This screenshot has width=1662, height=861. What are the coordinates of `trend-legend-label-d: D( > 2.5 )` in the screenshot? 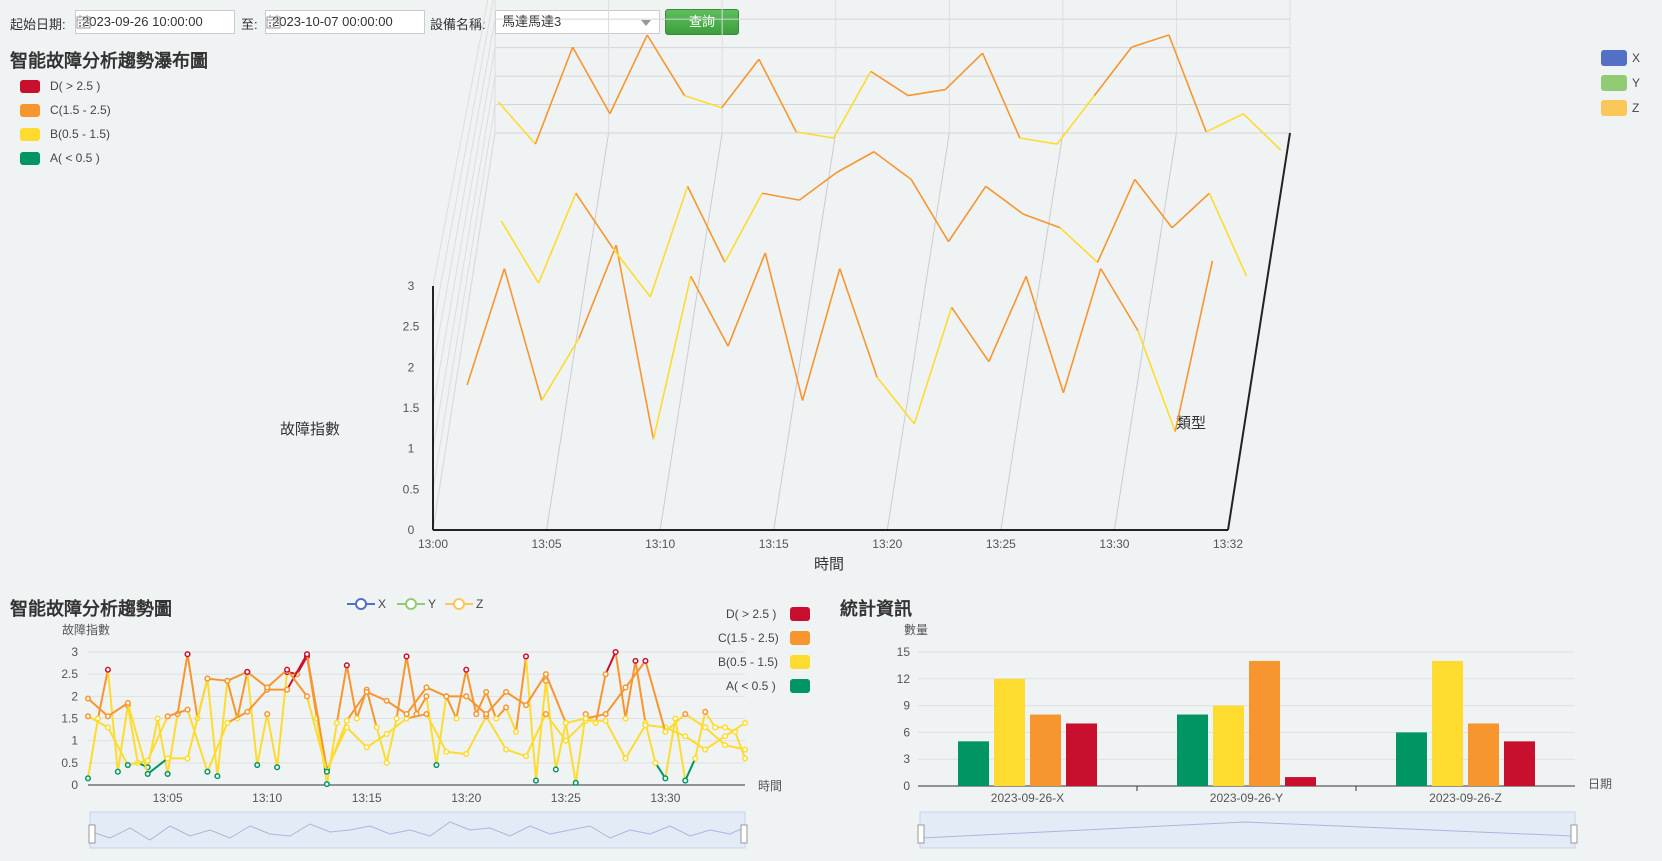 It's located at (751, 614).